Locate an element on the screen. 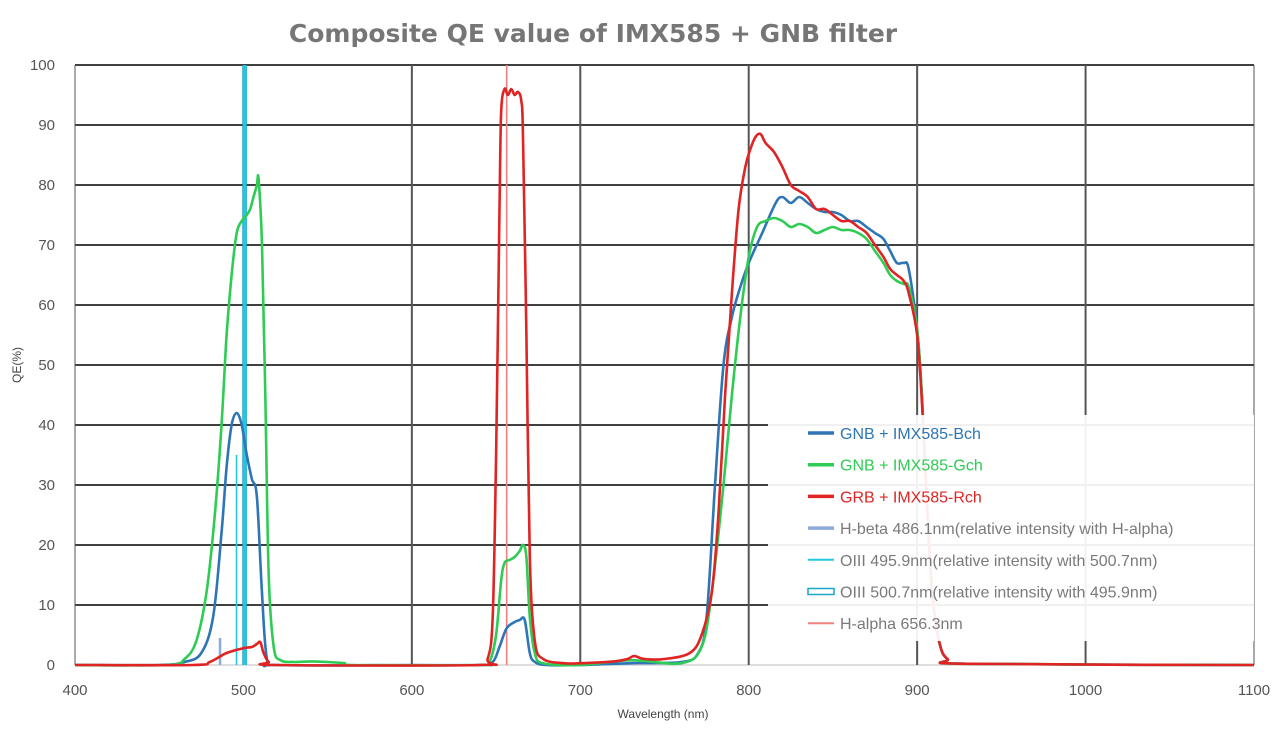  y-tick-label: 70 is located at coordinates (46, 245).